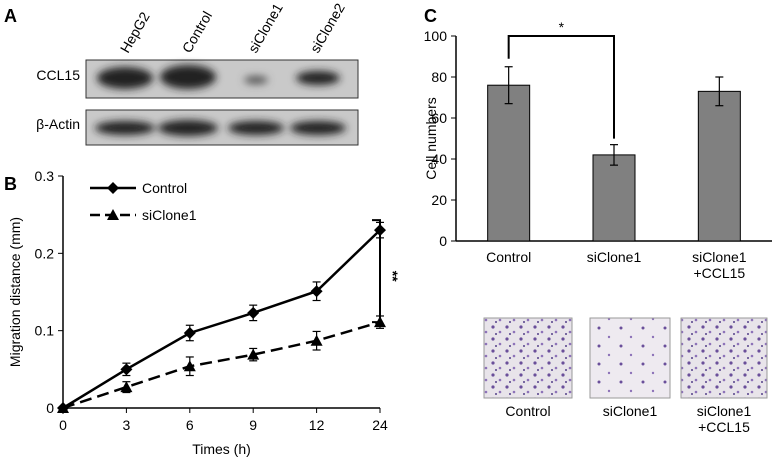 The width and height of the screenshot is (783, 463). What do you see at coordinates (439, 159) in the screenshot?
I see `y-tick-label: 40` at bounding box center [439, 159].